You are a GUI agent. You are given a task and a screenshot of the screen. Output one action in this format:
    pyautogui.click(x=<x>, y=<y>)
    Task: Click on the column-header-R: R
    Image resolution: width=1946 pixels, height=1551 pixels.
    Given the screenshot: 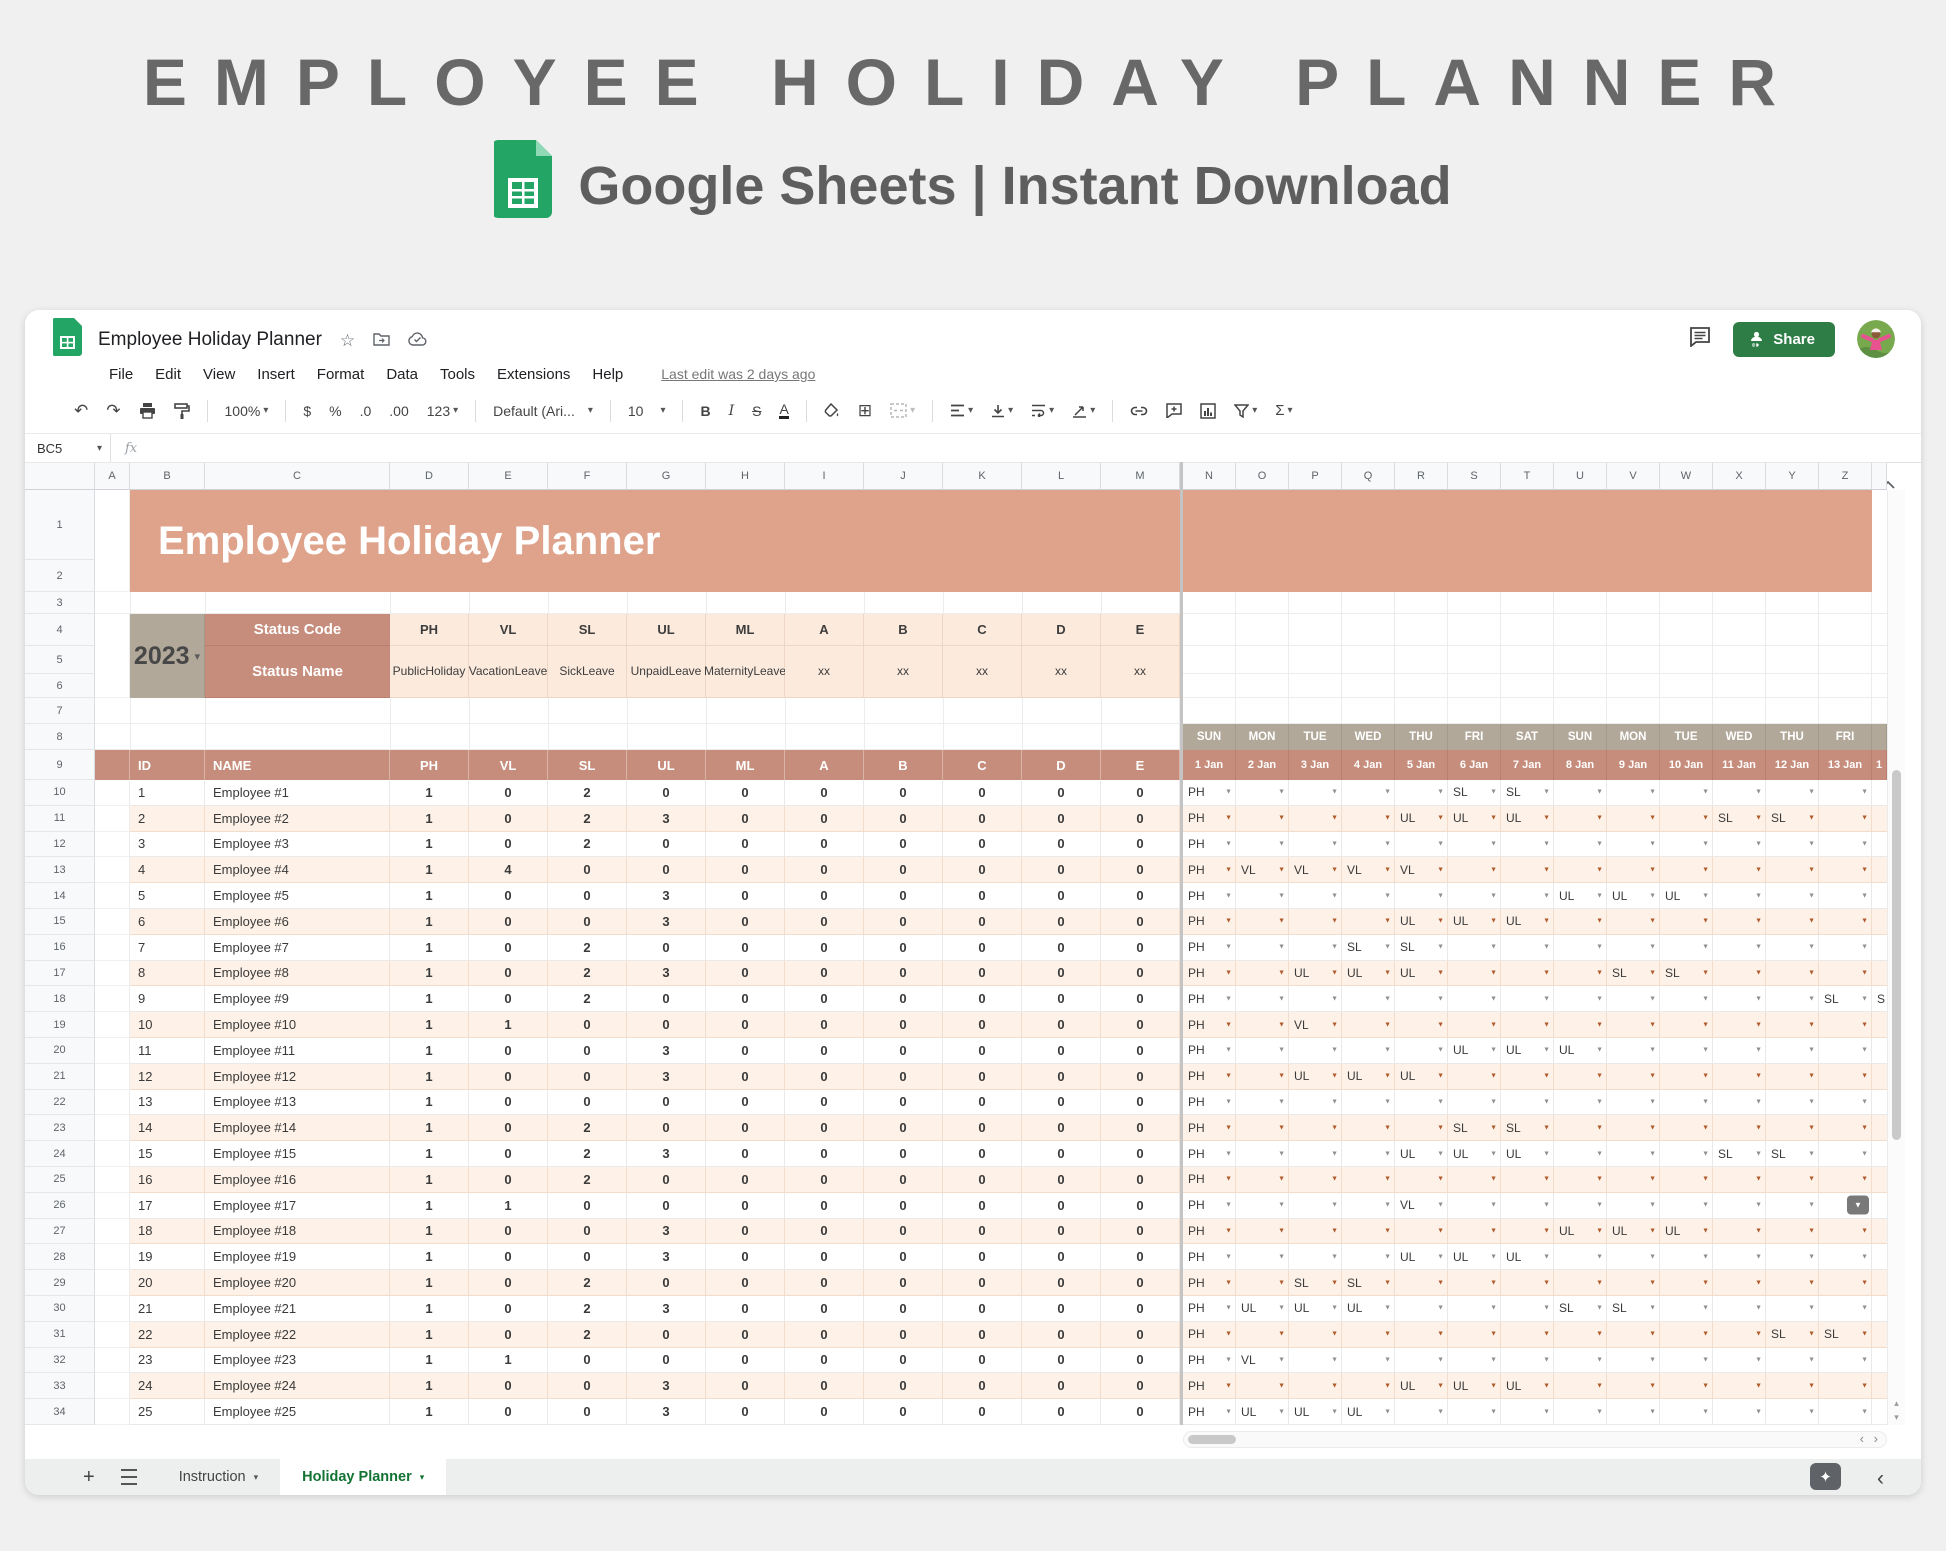 What is the action you would take?
    pyautogui.click(x=1421, y=476)
    